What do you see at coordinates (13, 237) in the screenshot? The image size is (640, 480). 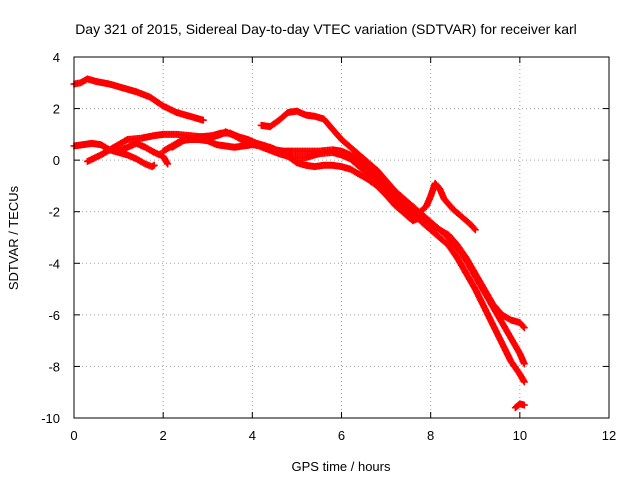 I see `y-axis-title: SDTVAR / TECUs` at bounding box center [13, 237].